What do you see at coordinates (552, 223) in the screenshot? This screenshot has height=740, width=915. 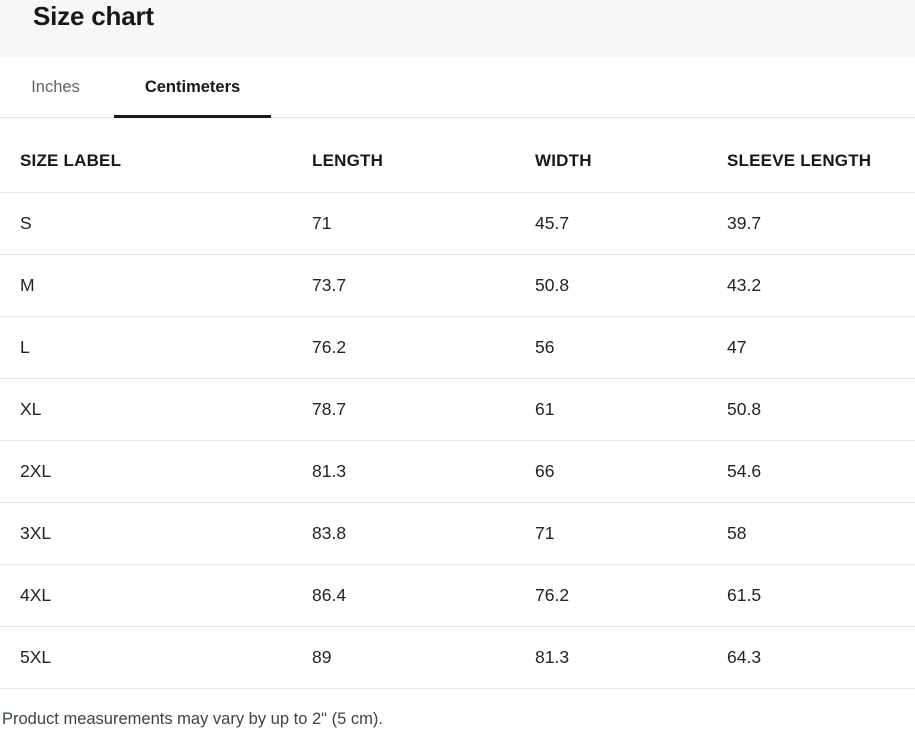 I see `cell-width: 45.7` at bounding box center [552, 223].